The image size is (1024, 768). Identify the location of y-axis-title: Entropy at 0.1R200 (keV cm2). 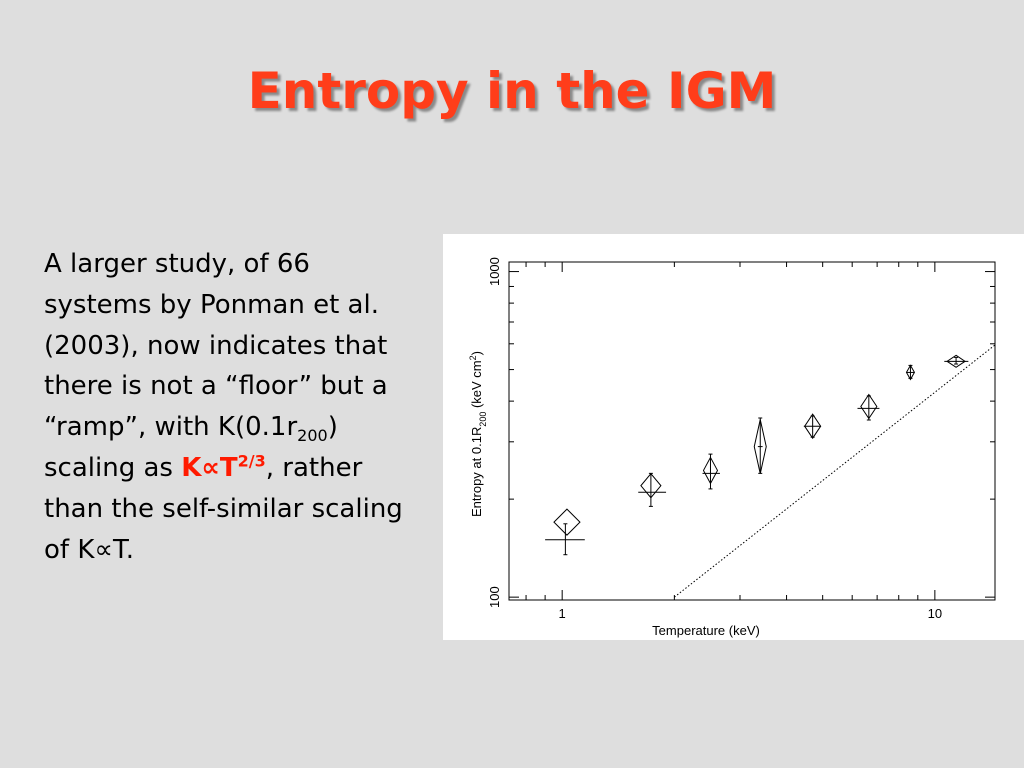
(478, 434).